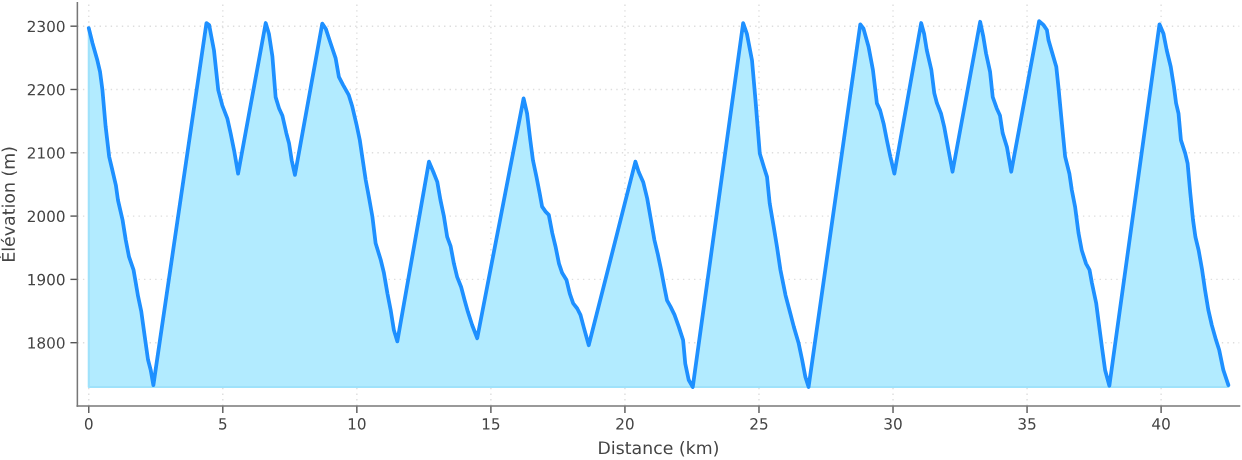 The height and width of the screenshot is (460, 1242). I want to click on y-tick-label: 2300, so click(46, 26).